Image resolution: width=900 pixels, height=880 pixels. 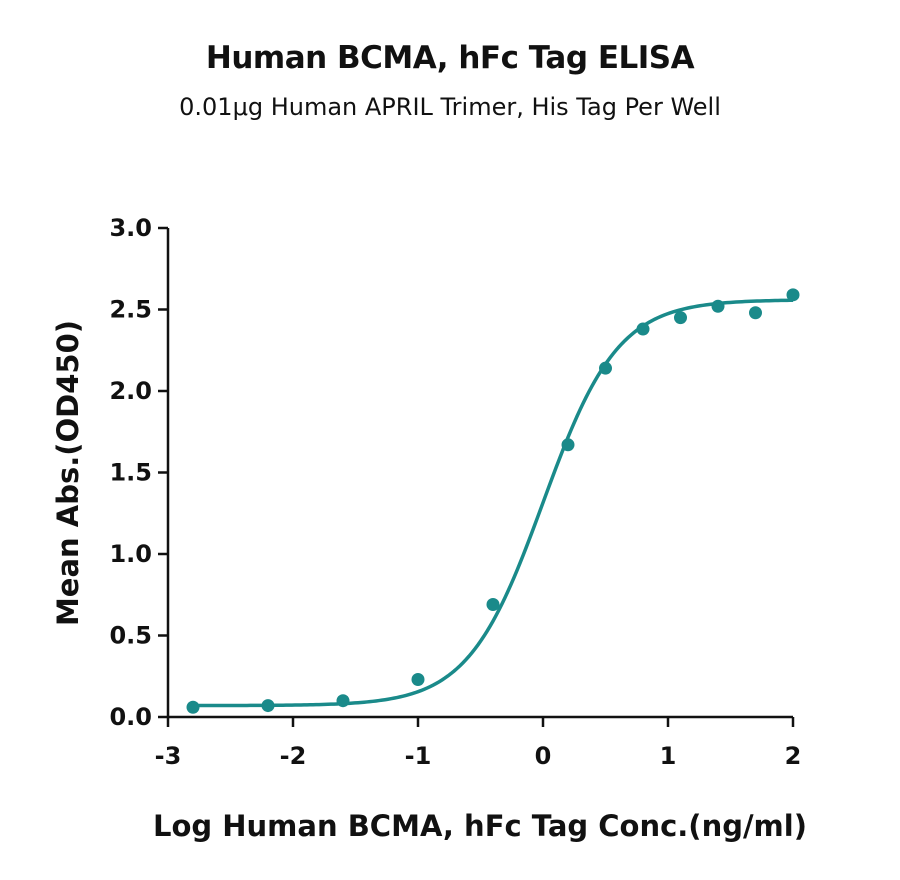 What do you see at coordinates (130, 473) in the screenshot?
I see `y-tick-label: 1.5` at bounding box center [130, 473].